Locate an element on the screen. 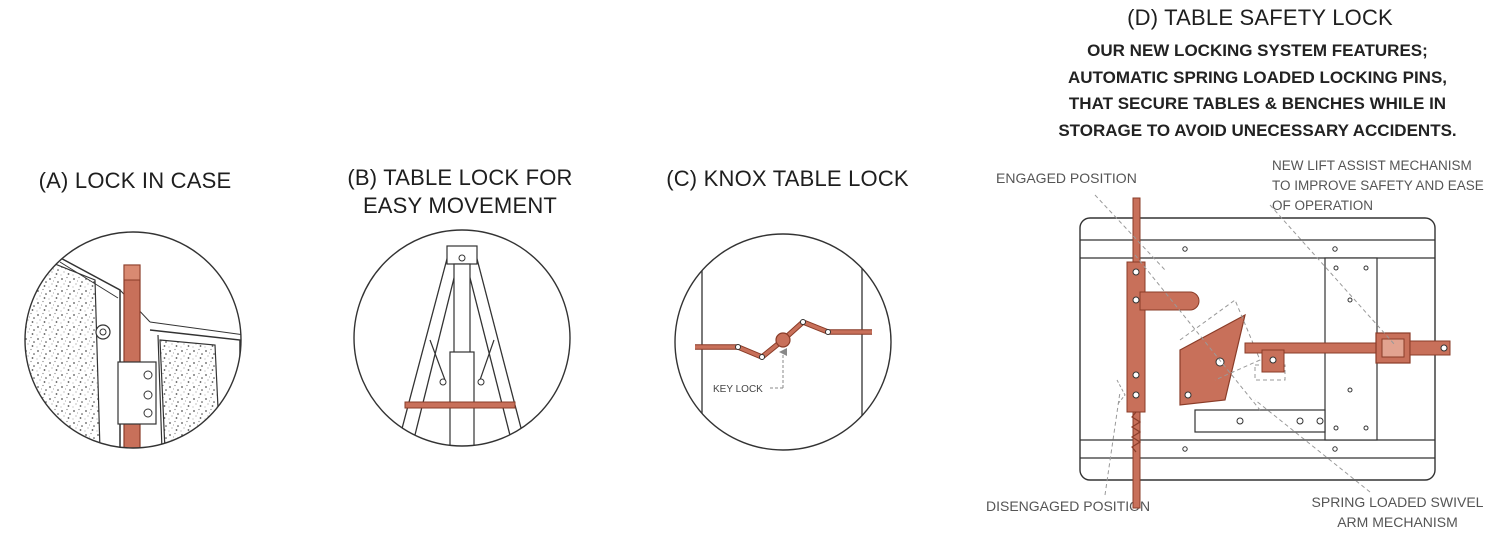 The height and width of the screenshot is (550, 1500). callout-spring-loaded: SPRING LOADED SWIVEL ARM MECHANISM is located at coordinates (1397, 512).